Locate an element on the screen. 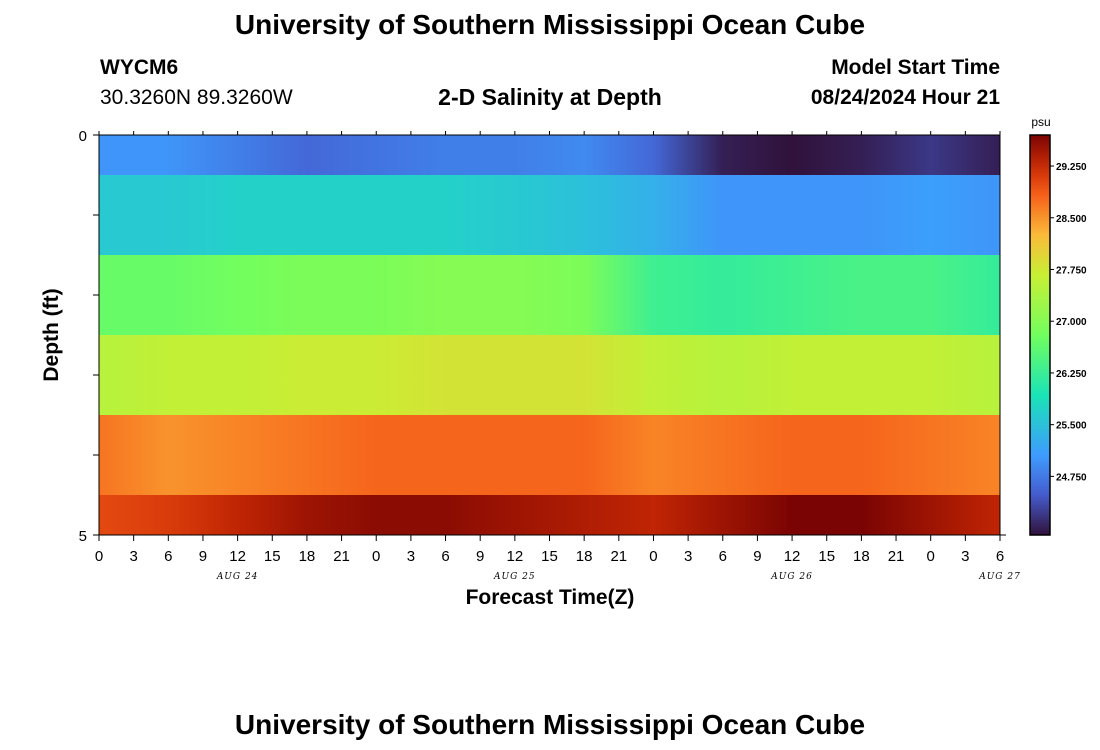 The height and width of the screenshot is (750, 1100). colorbar-ramp is located at coordinates (1040, 335).